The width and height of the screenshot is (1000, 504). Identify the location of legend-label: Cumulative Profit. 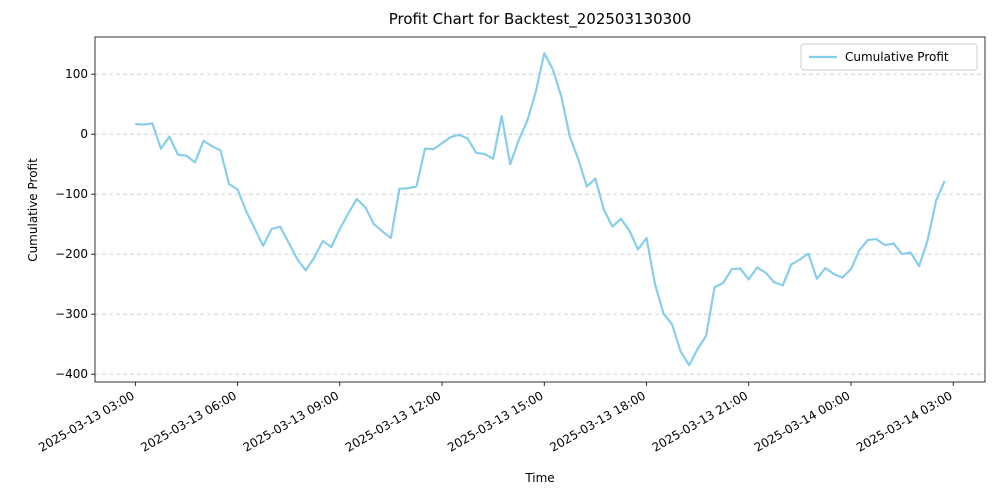
(897, 57).